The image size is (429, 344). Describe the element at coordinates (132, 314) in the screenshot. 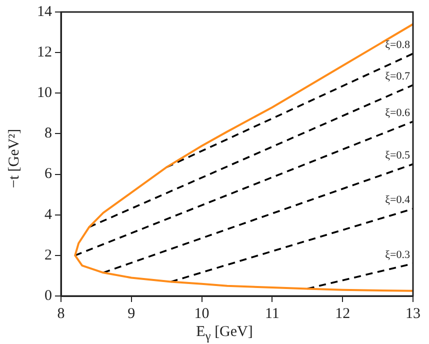

I see `x-tick-label: 9` at that location.